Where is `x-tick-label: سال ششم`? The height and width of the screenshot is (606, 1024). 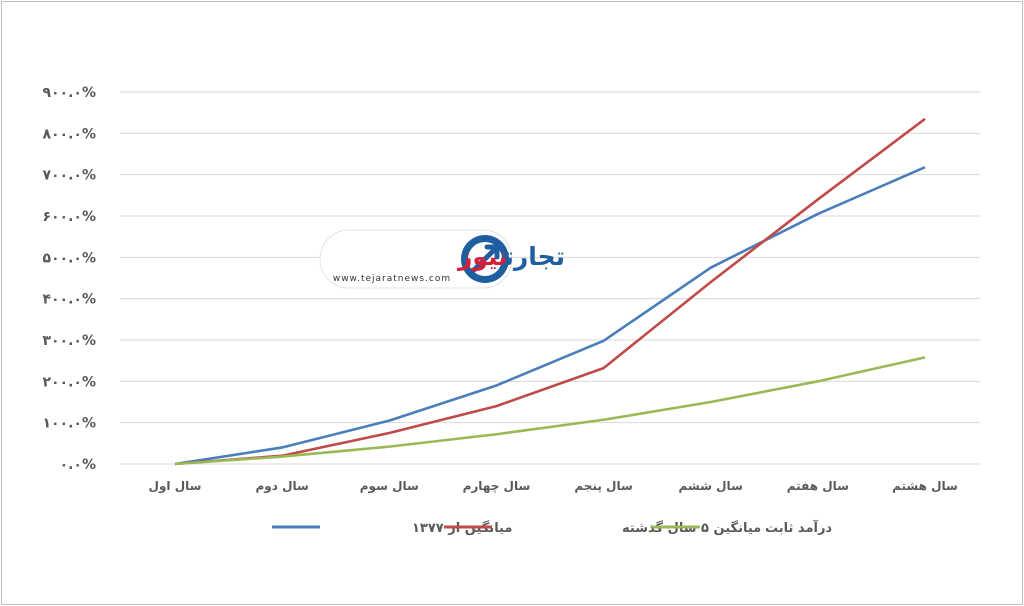
x-tick-label: سال ششم is located at coordinates (711, 486).